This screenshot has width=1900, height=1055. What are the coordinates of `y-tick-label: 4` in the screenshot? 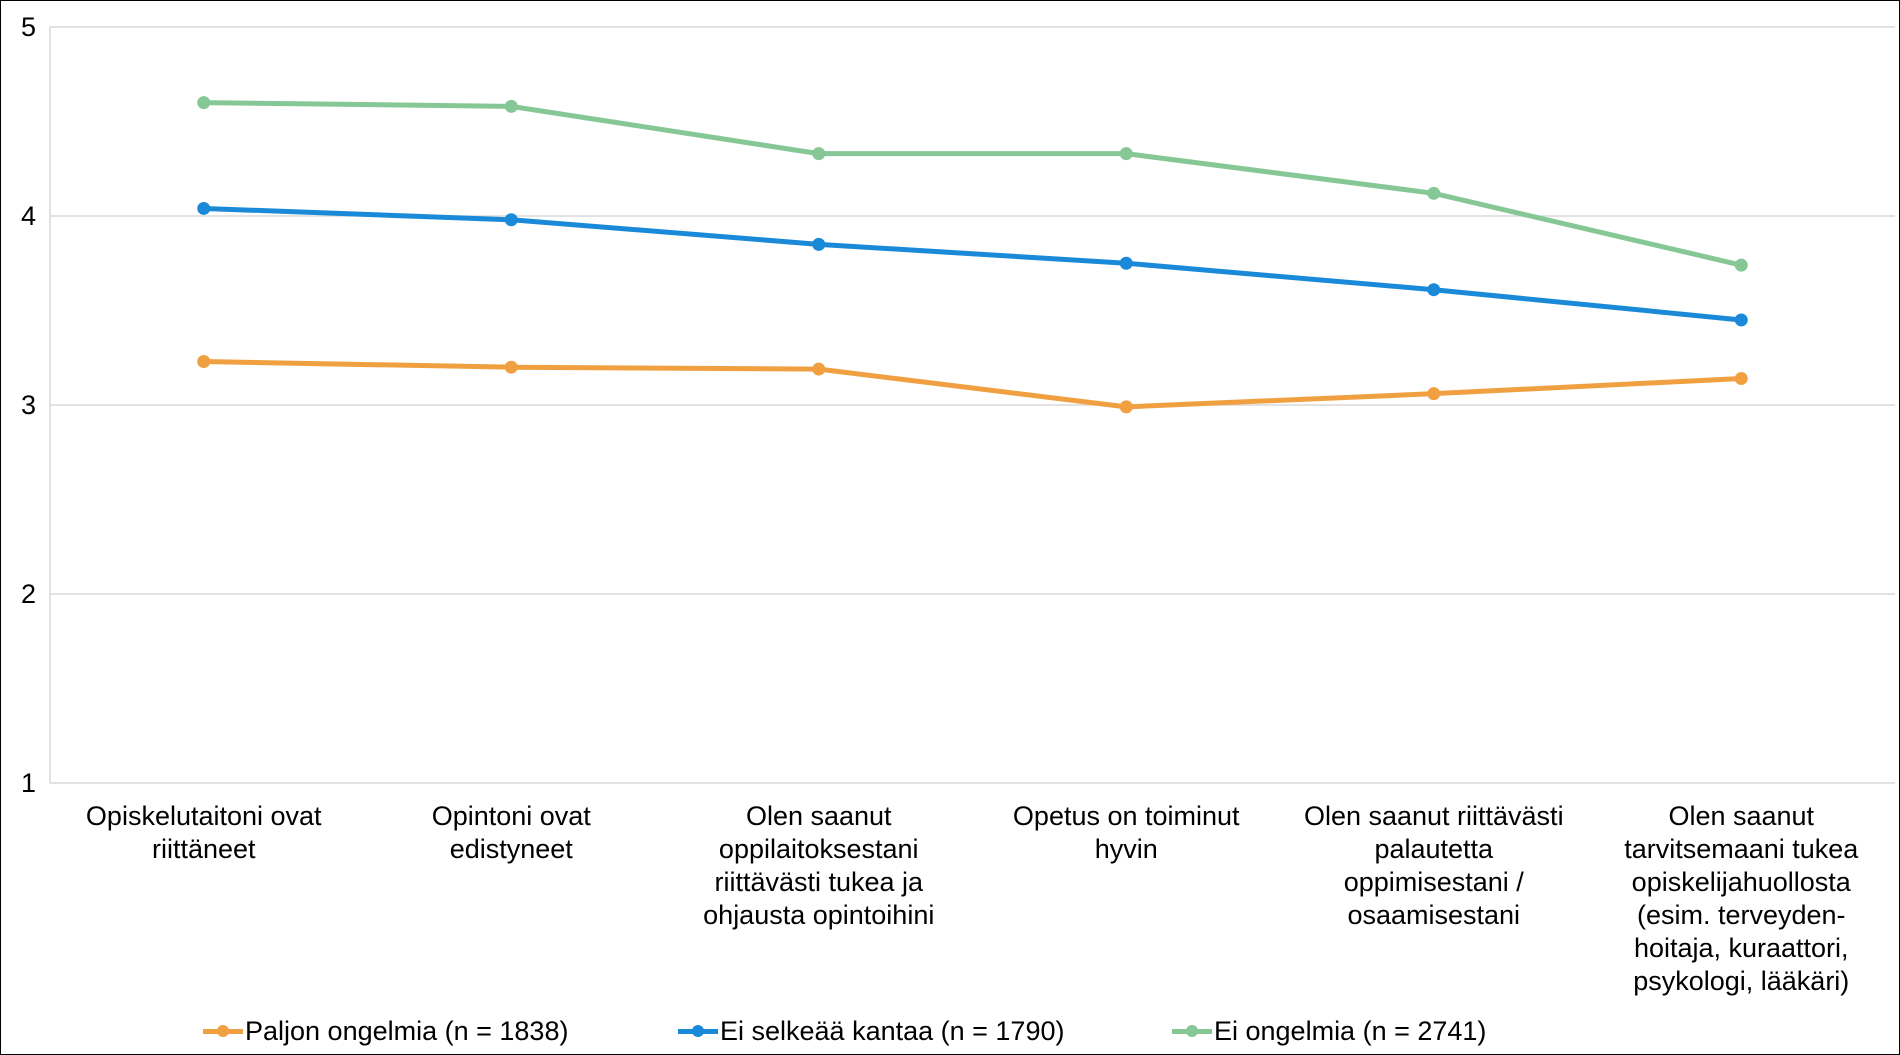 It's located at (28, 216).